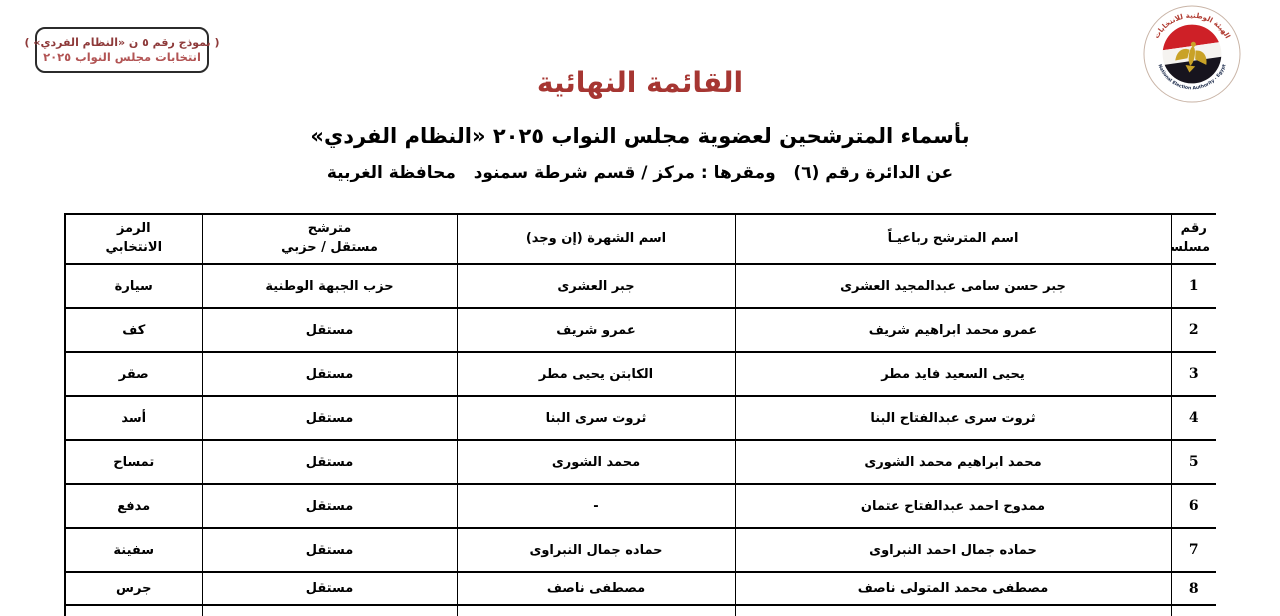 The height and width of the screenshot is (616, 1280). What do you see at coordinates (329, 286) in the screenshot?
I see `cell-party-status: حزب الجبهة الوطنية` at bounding box center [329, 286].